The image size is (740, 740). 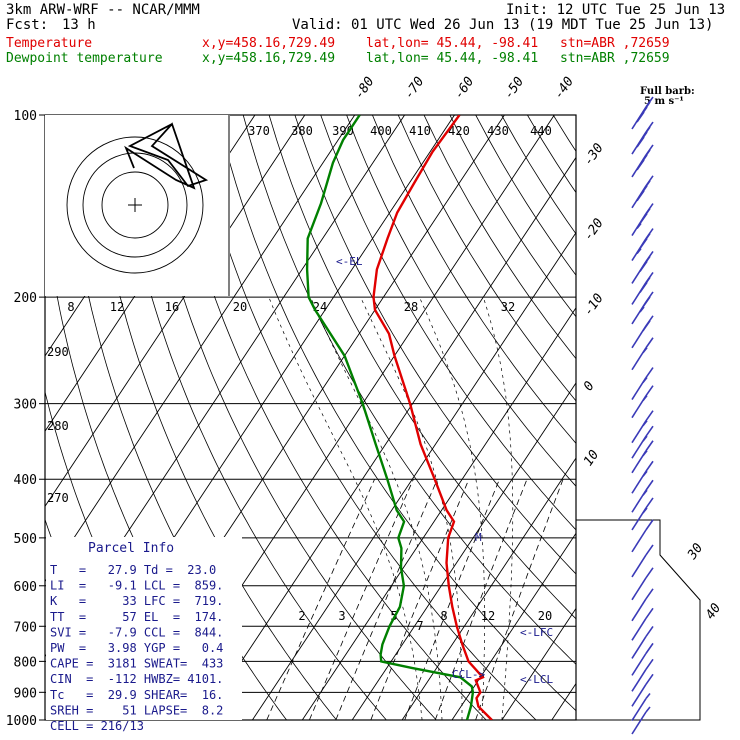 I want to click on moist-adiabat-line, so click(x=498, y=508).